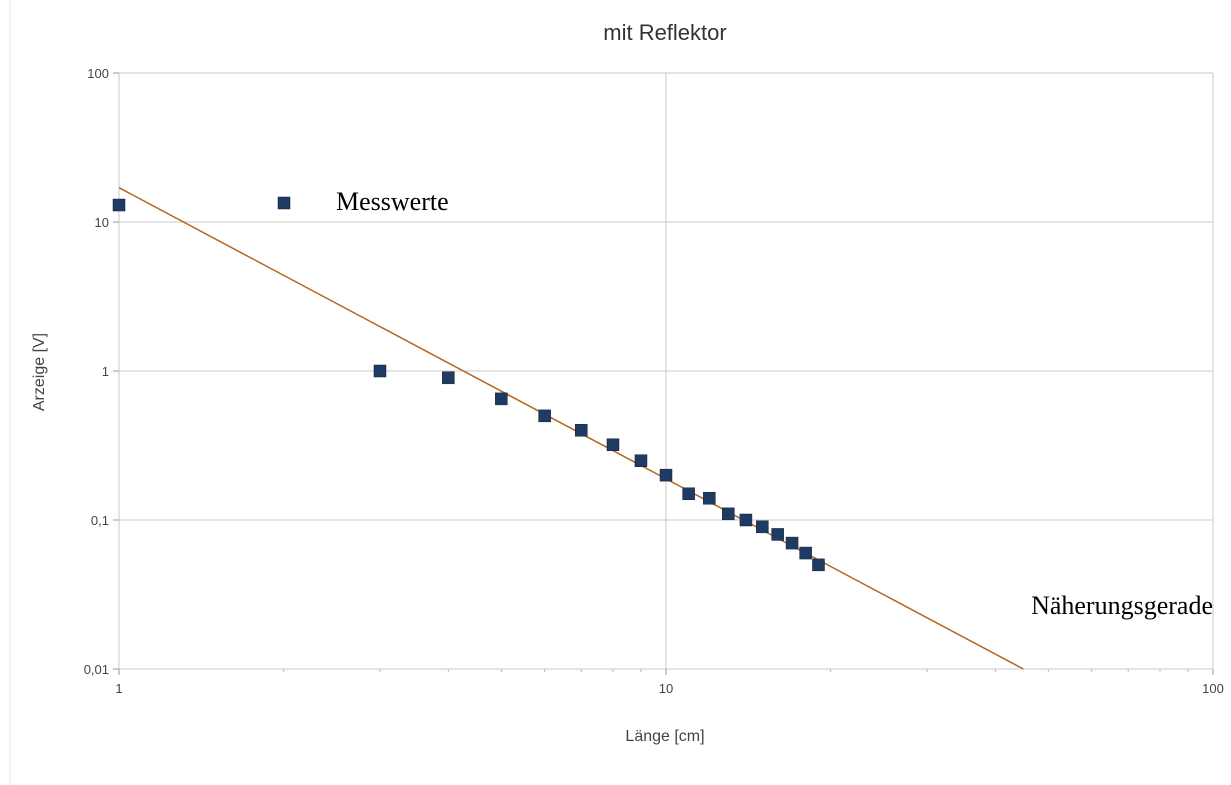 The image size is (1231, 785). Describe the element at coordinates (666, 688) in the screenshot. I see `x-tick-label: 10` at that location.